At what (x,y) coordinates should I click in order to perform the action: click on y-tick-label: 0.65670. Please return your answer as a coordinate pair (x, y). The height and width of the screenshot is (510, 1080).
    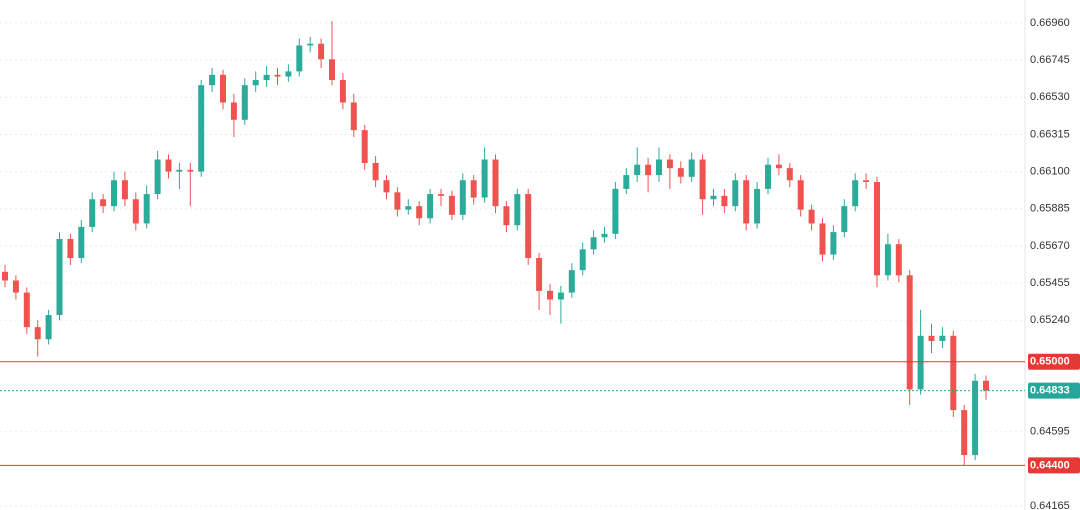
    Looking at the image, I should click on (1050, 246).